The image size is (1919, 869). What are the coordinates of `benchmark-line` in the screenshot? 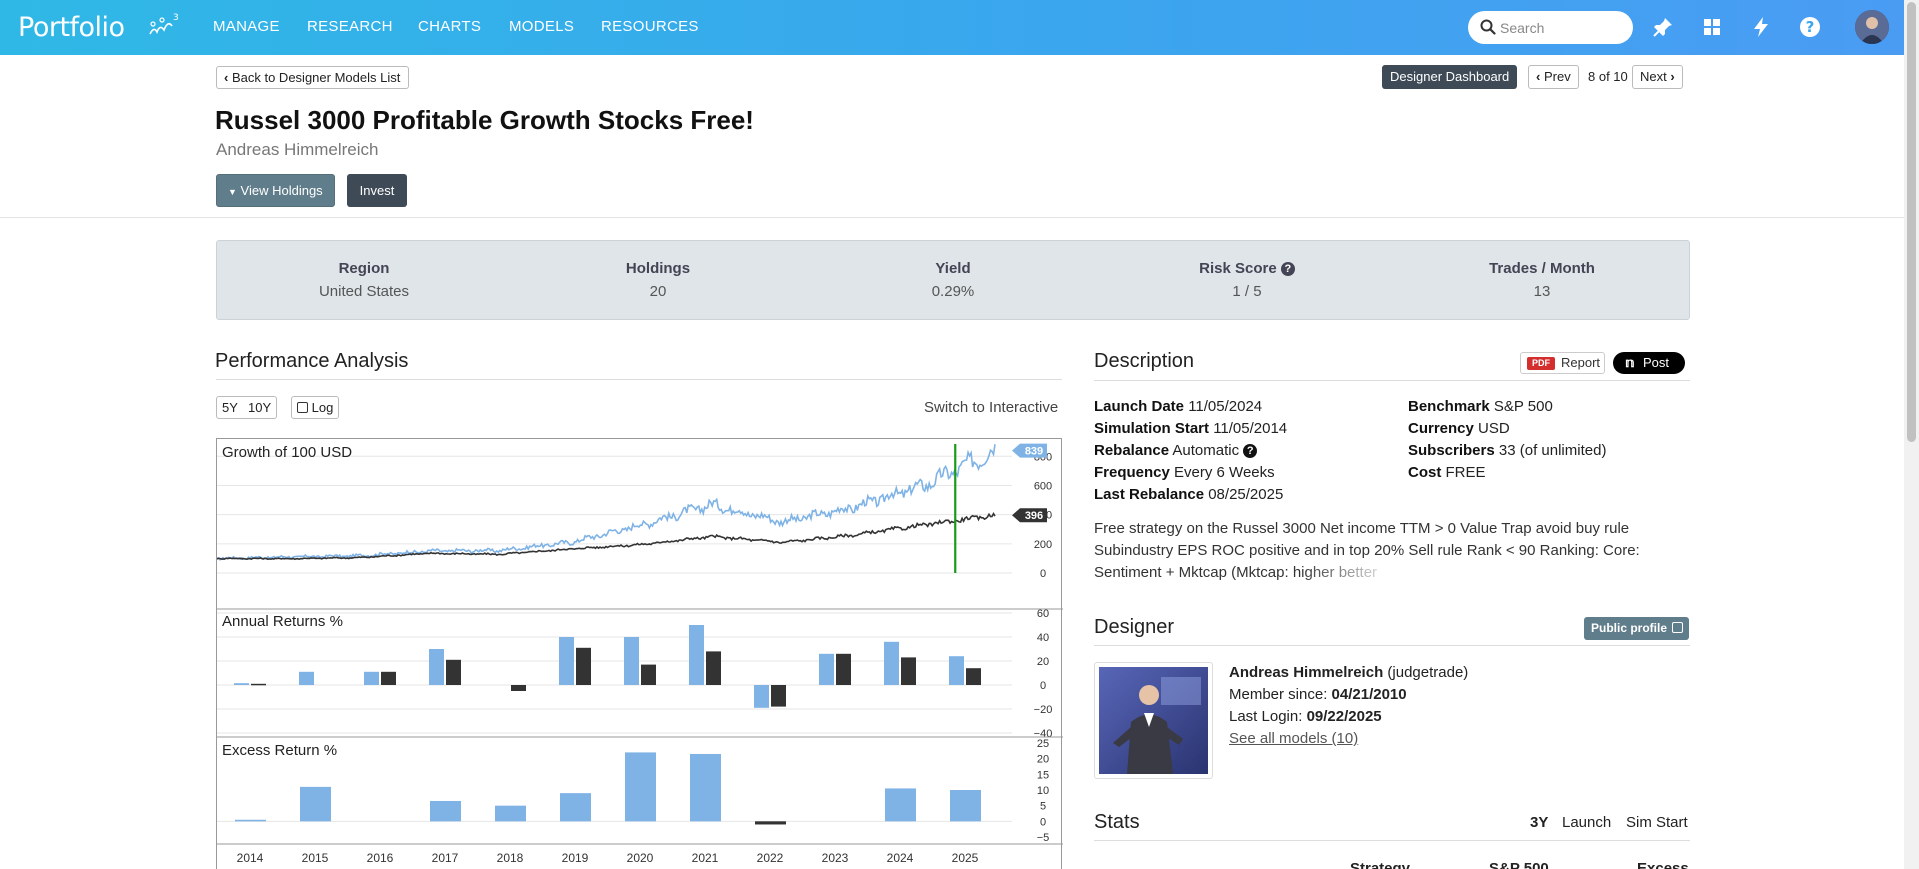 It's located at (606, 536).